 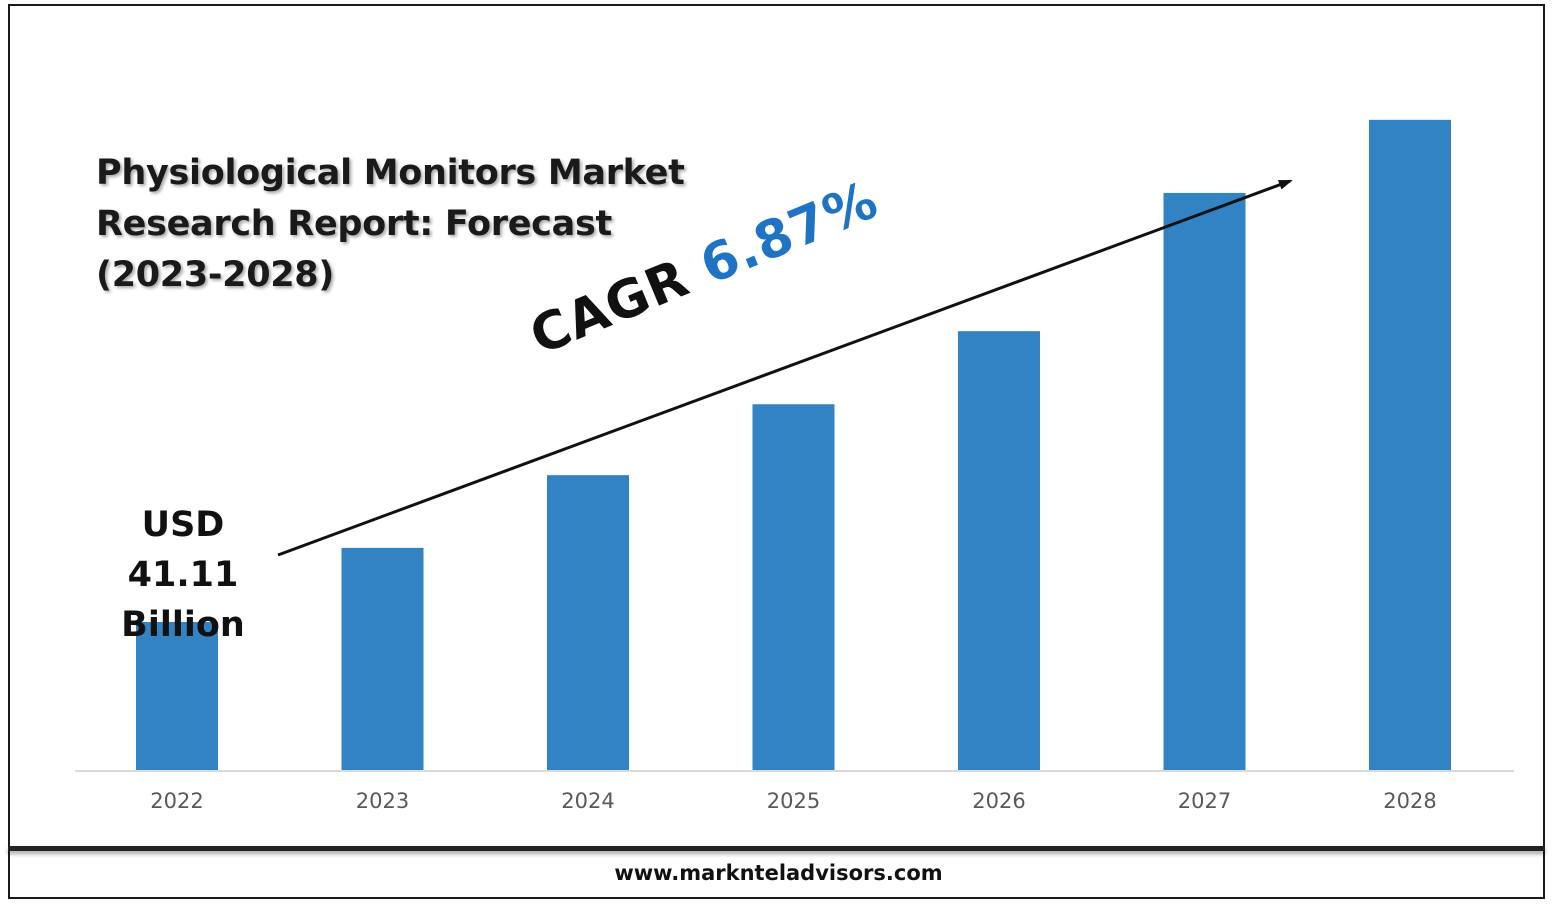 I want to click on x-tick-label-2028: 2028, so click(x=1409, y=801).